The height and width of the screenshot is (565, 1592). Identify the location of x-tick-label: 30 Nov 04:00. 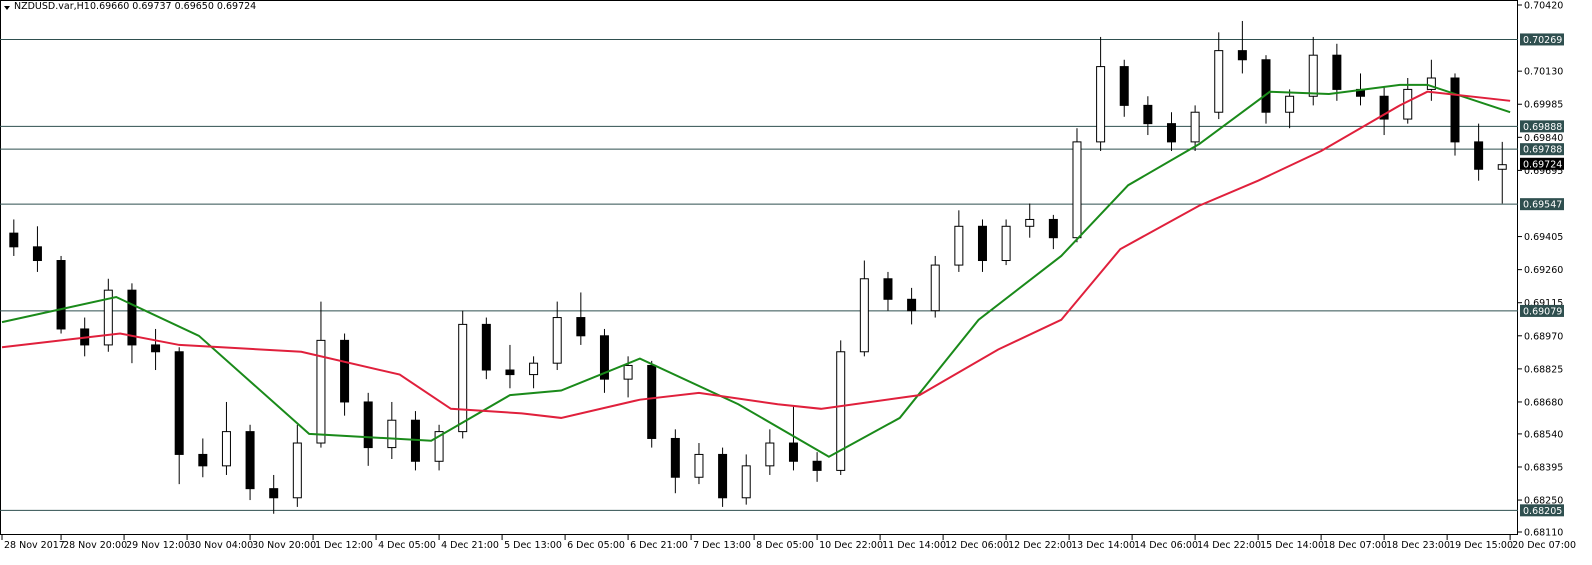
(221, 545).